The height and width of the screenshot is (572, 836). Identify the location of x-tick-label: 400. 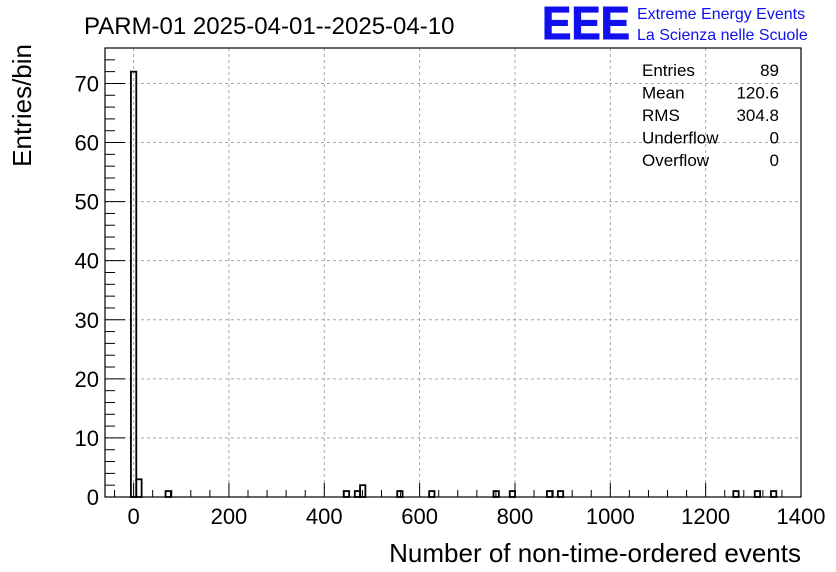
(324, 516).